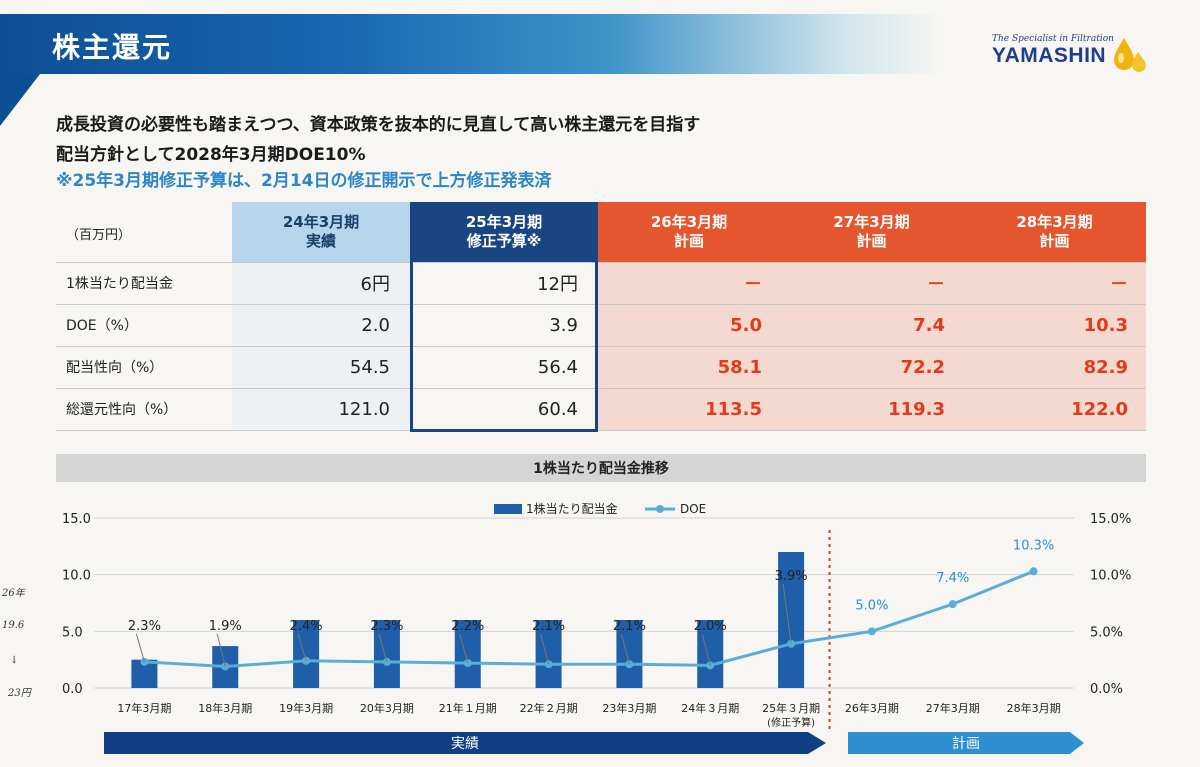  Describe the element at coordinates (14, 660) in the screenshot. I see `handwritten-note: ↓` at that location.